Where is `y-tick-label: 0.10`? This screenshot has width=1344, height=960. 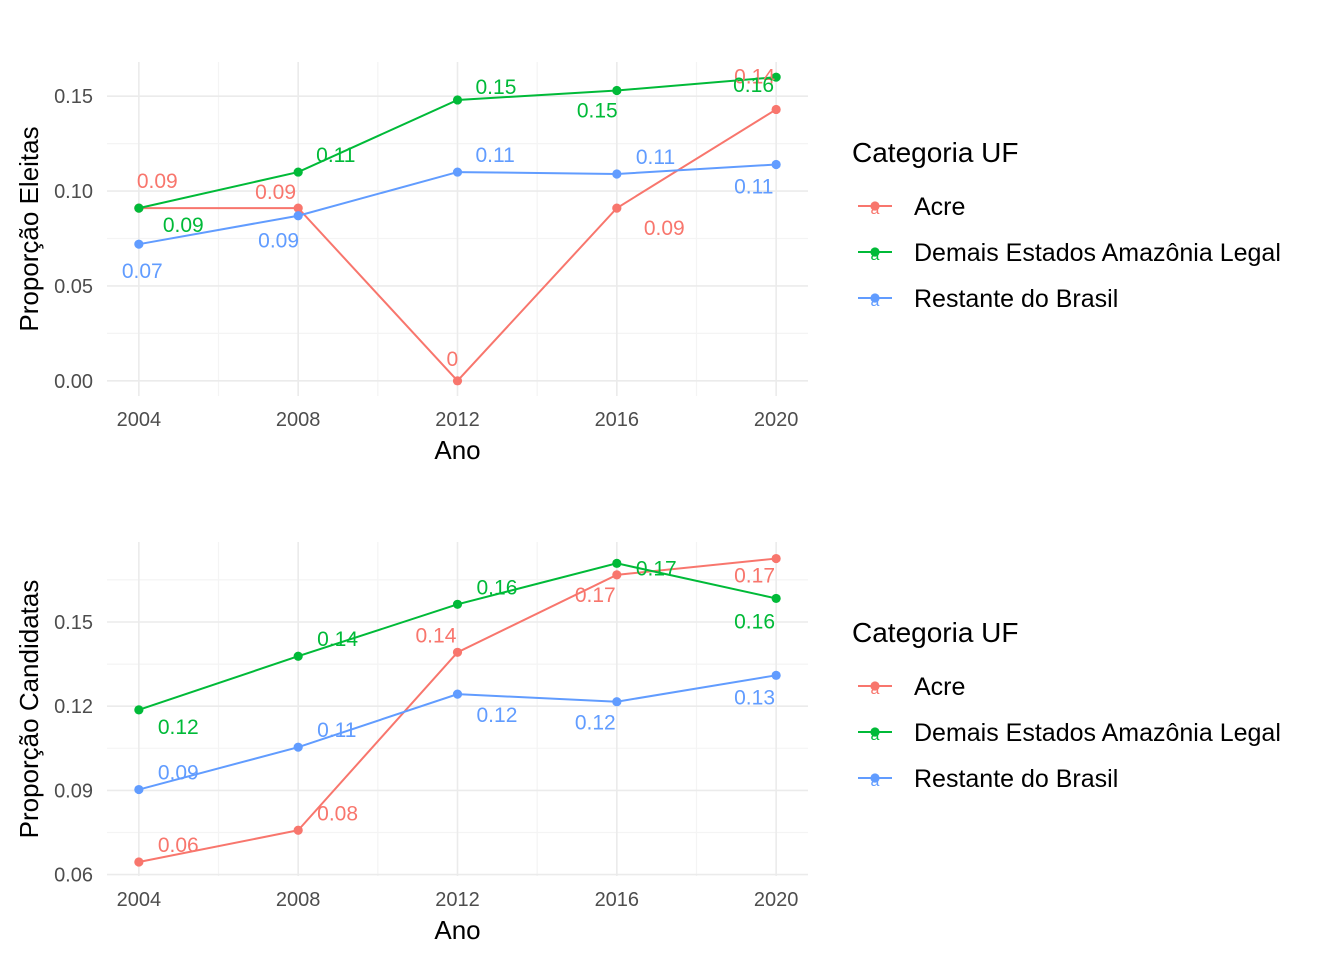 y-tick-label: 0.10 is located at coordinates (73, 192).